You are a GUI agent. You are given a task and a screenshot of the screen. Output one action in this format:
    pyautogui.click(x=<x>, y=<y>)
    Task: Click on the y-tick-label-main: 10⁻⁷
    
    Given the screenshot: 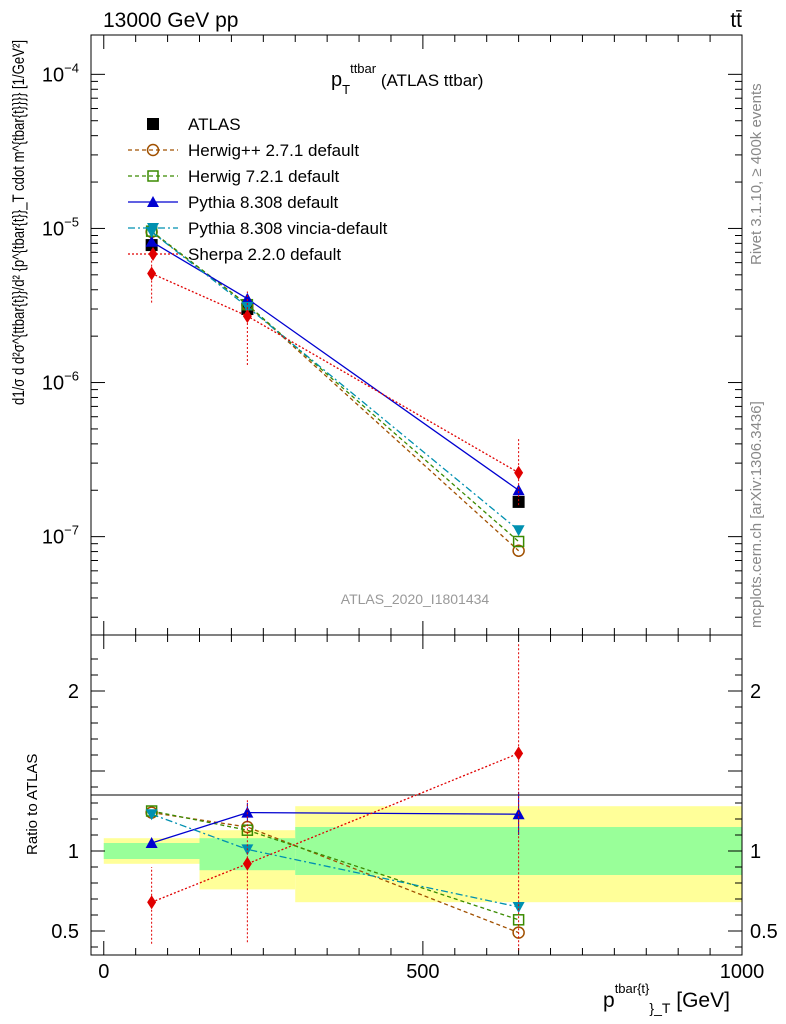 What is the action you would take?
    pyautogui.click(x=60, y=536)
    